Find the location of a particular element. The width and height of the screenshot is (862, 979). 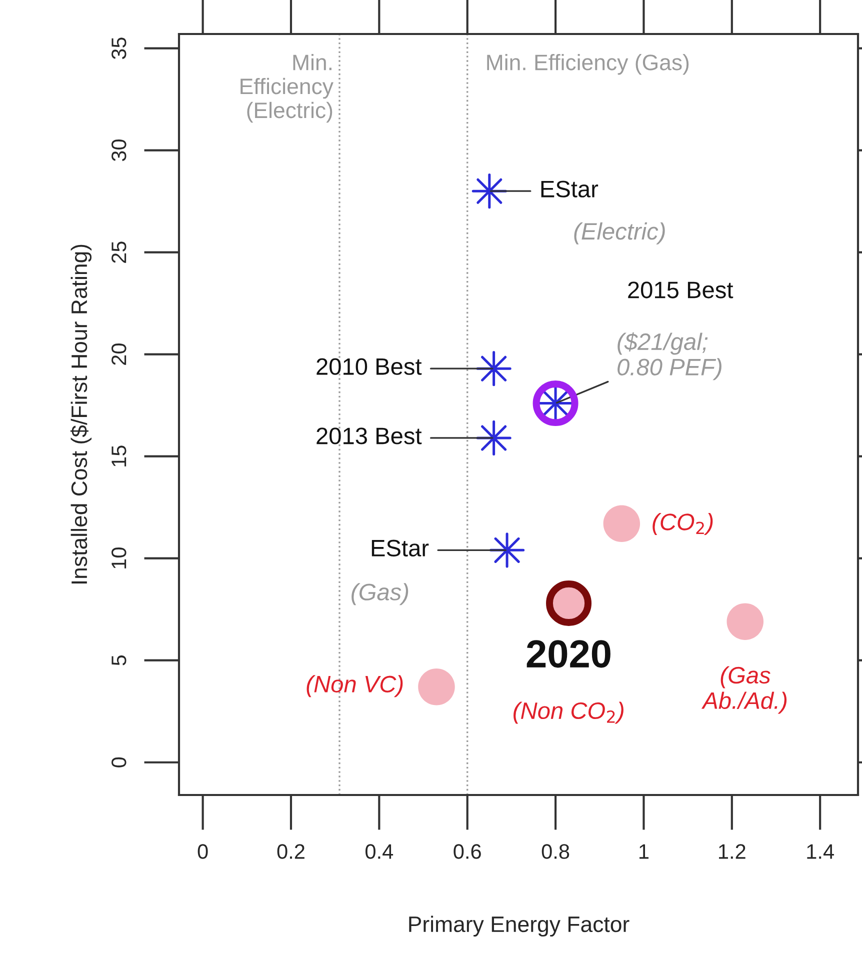

annotation: ($21/gal; 0.80 PEF) is located at coordinates (670, 356).